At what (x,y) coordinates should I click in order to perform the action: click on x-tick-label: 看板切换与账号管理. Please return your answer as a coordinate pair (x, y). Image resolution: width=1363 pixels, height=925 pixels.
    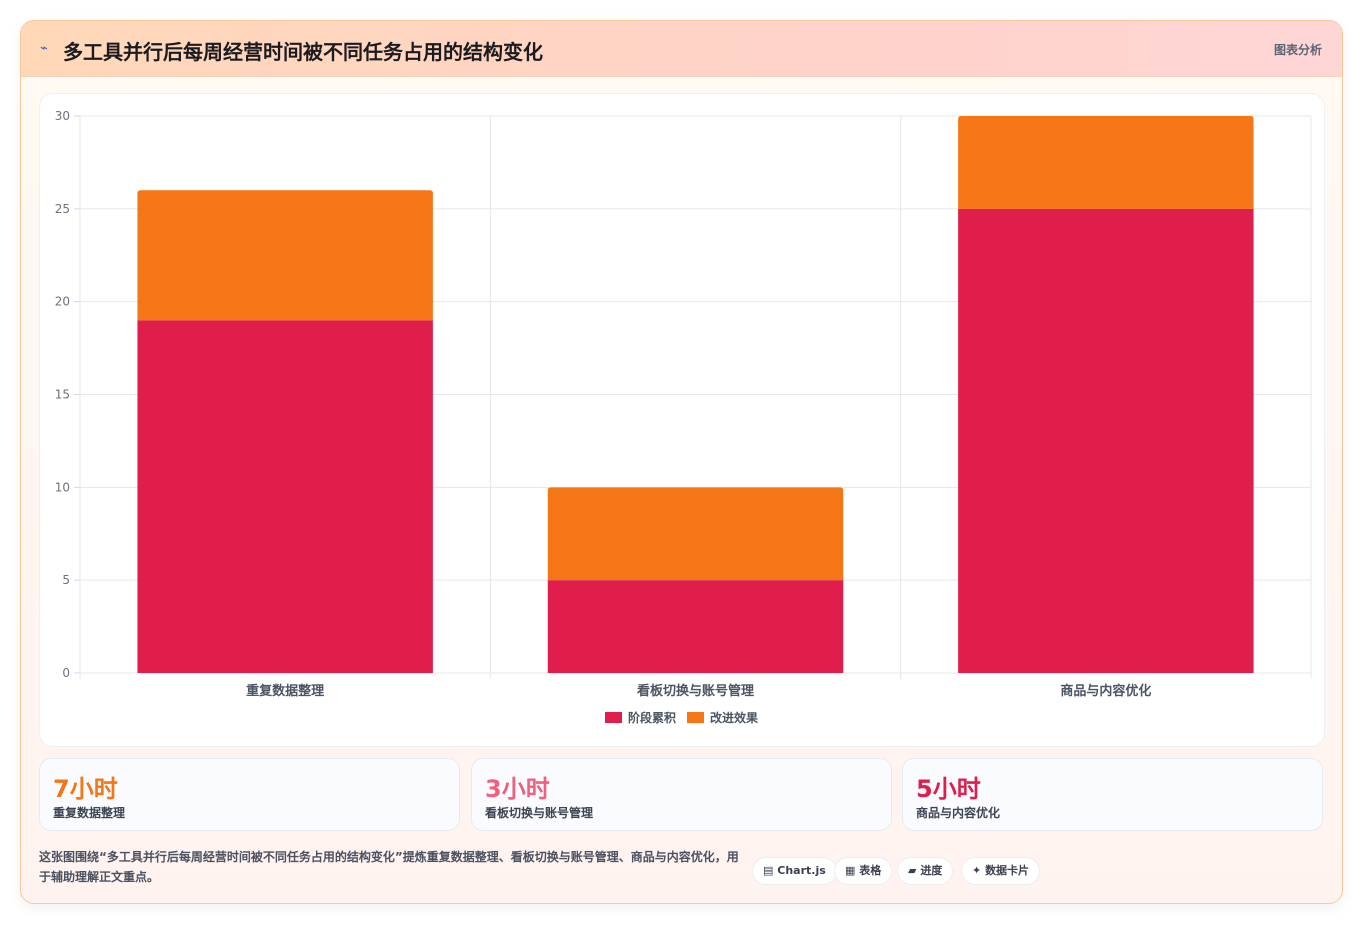
    Looking at the image, I should click on (695, 691).